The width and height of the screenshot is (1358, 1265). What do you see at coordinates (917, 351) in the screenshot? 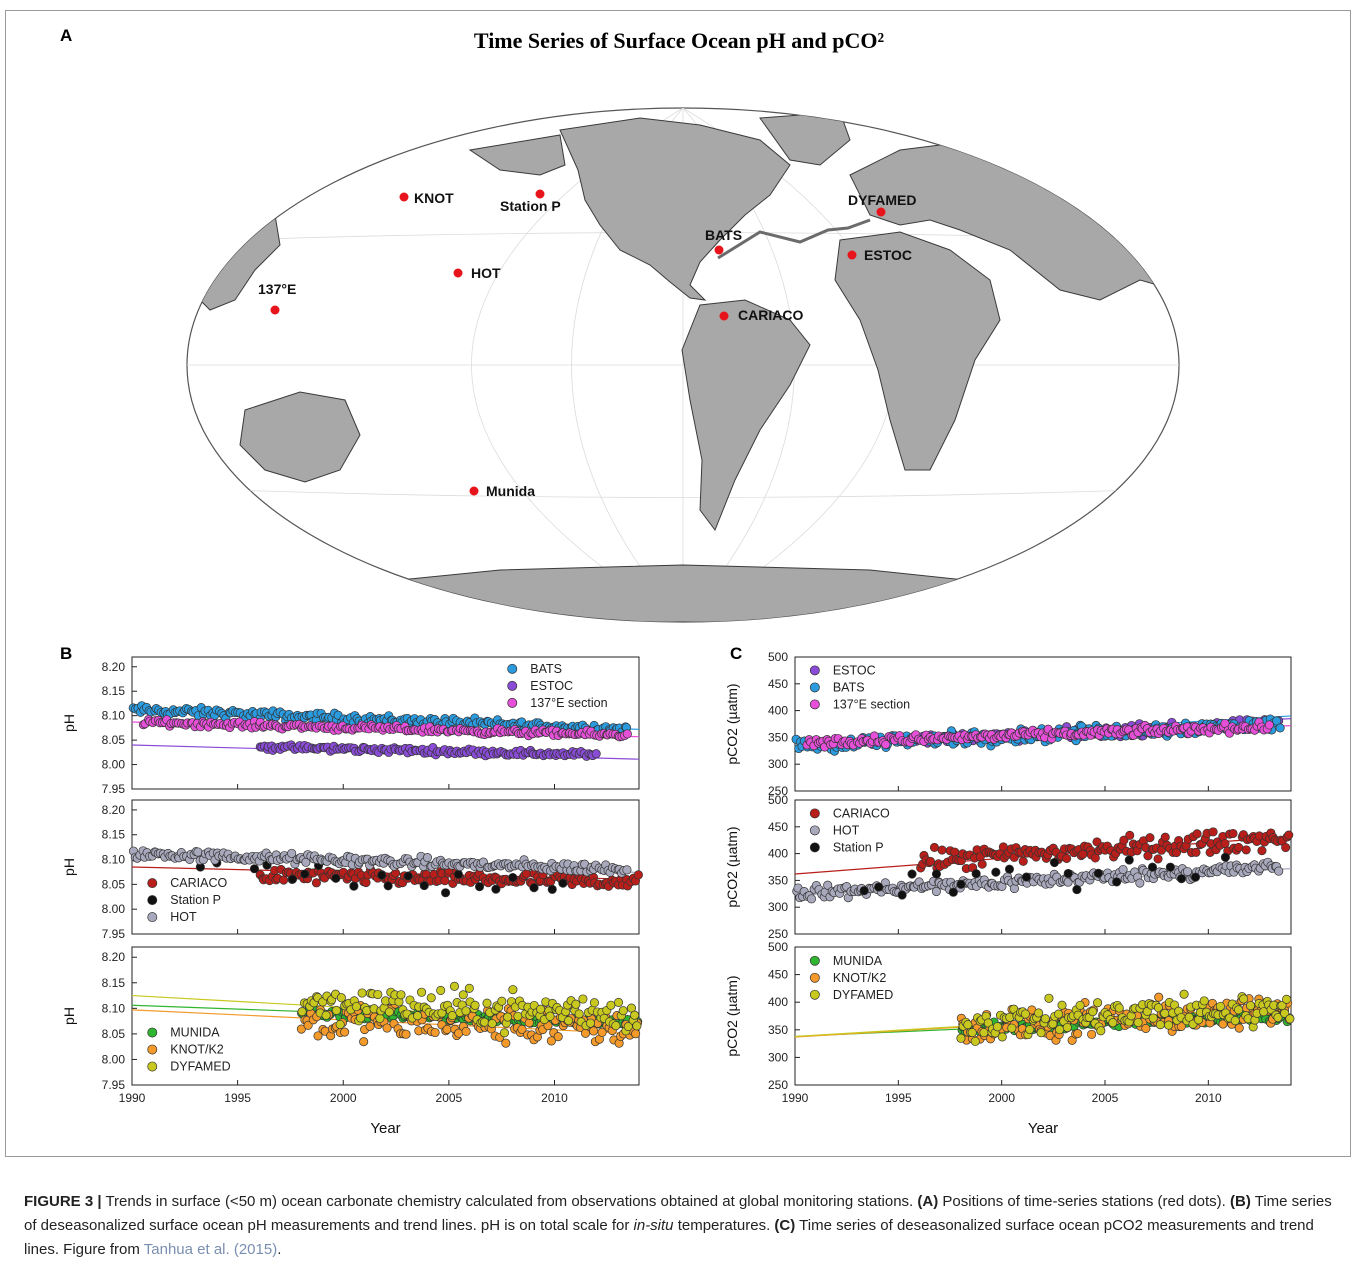
I see `africa` at bounding box center [917, 351].